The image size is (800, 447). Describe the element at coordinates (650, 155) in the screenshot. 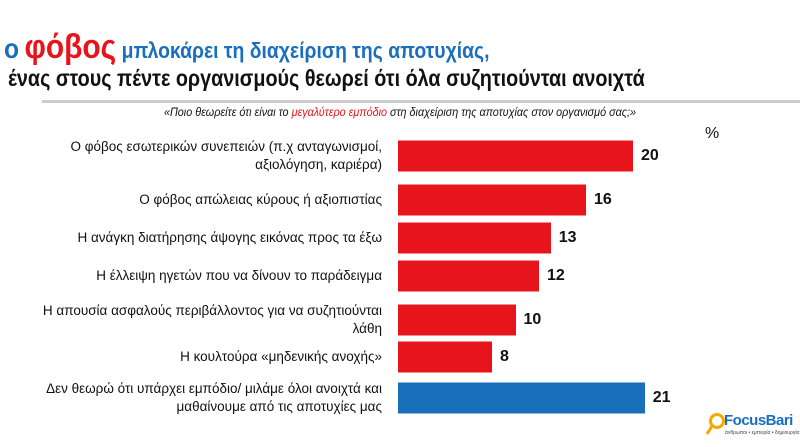

I see `value-label: 20` at that location.